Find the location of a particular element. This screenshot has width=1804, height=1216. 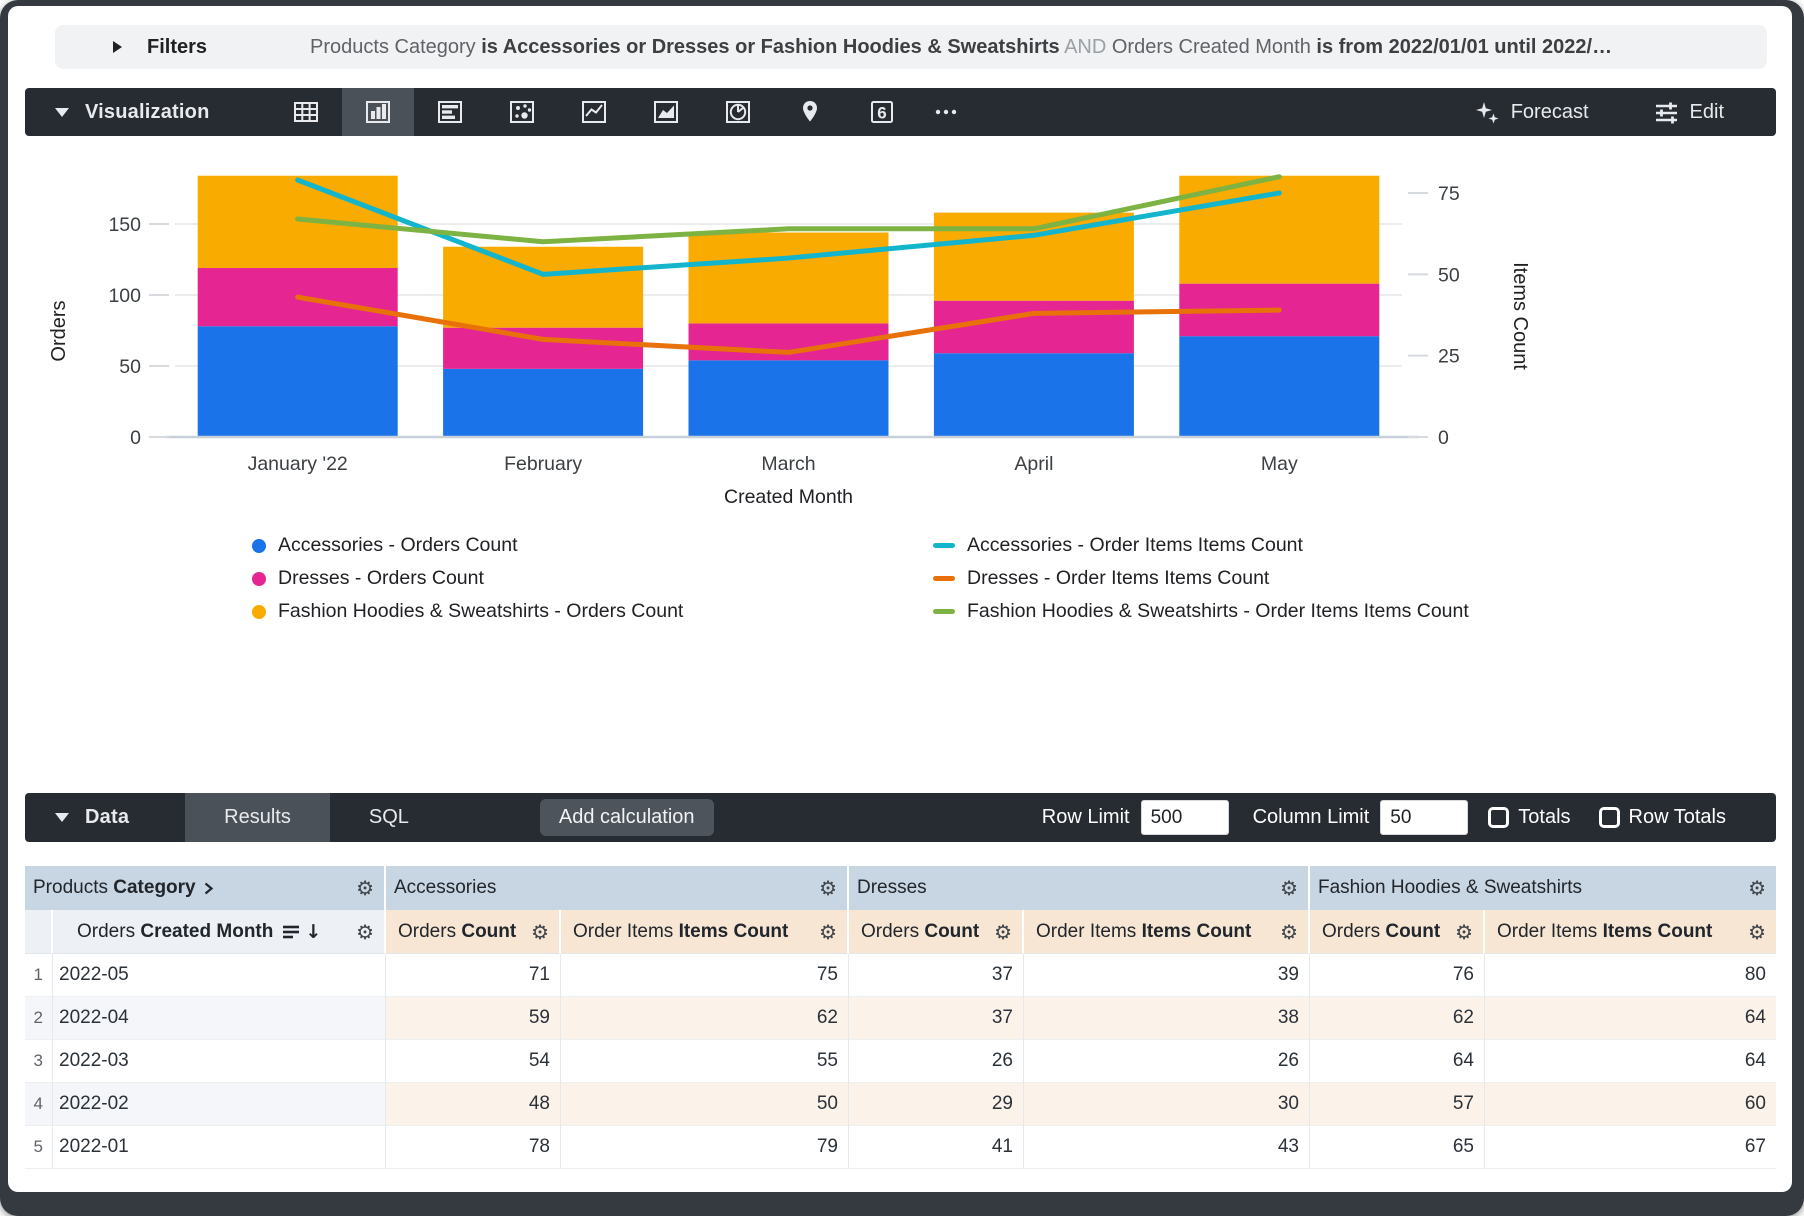

filters-expand-caret-icon is located at coordinates (117, 47).